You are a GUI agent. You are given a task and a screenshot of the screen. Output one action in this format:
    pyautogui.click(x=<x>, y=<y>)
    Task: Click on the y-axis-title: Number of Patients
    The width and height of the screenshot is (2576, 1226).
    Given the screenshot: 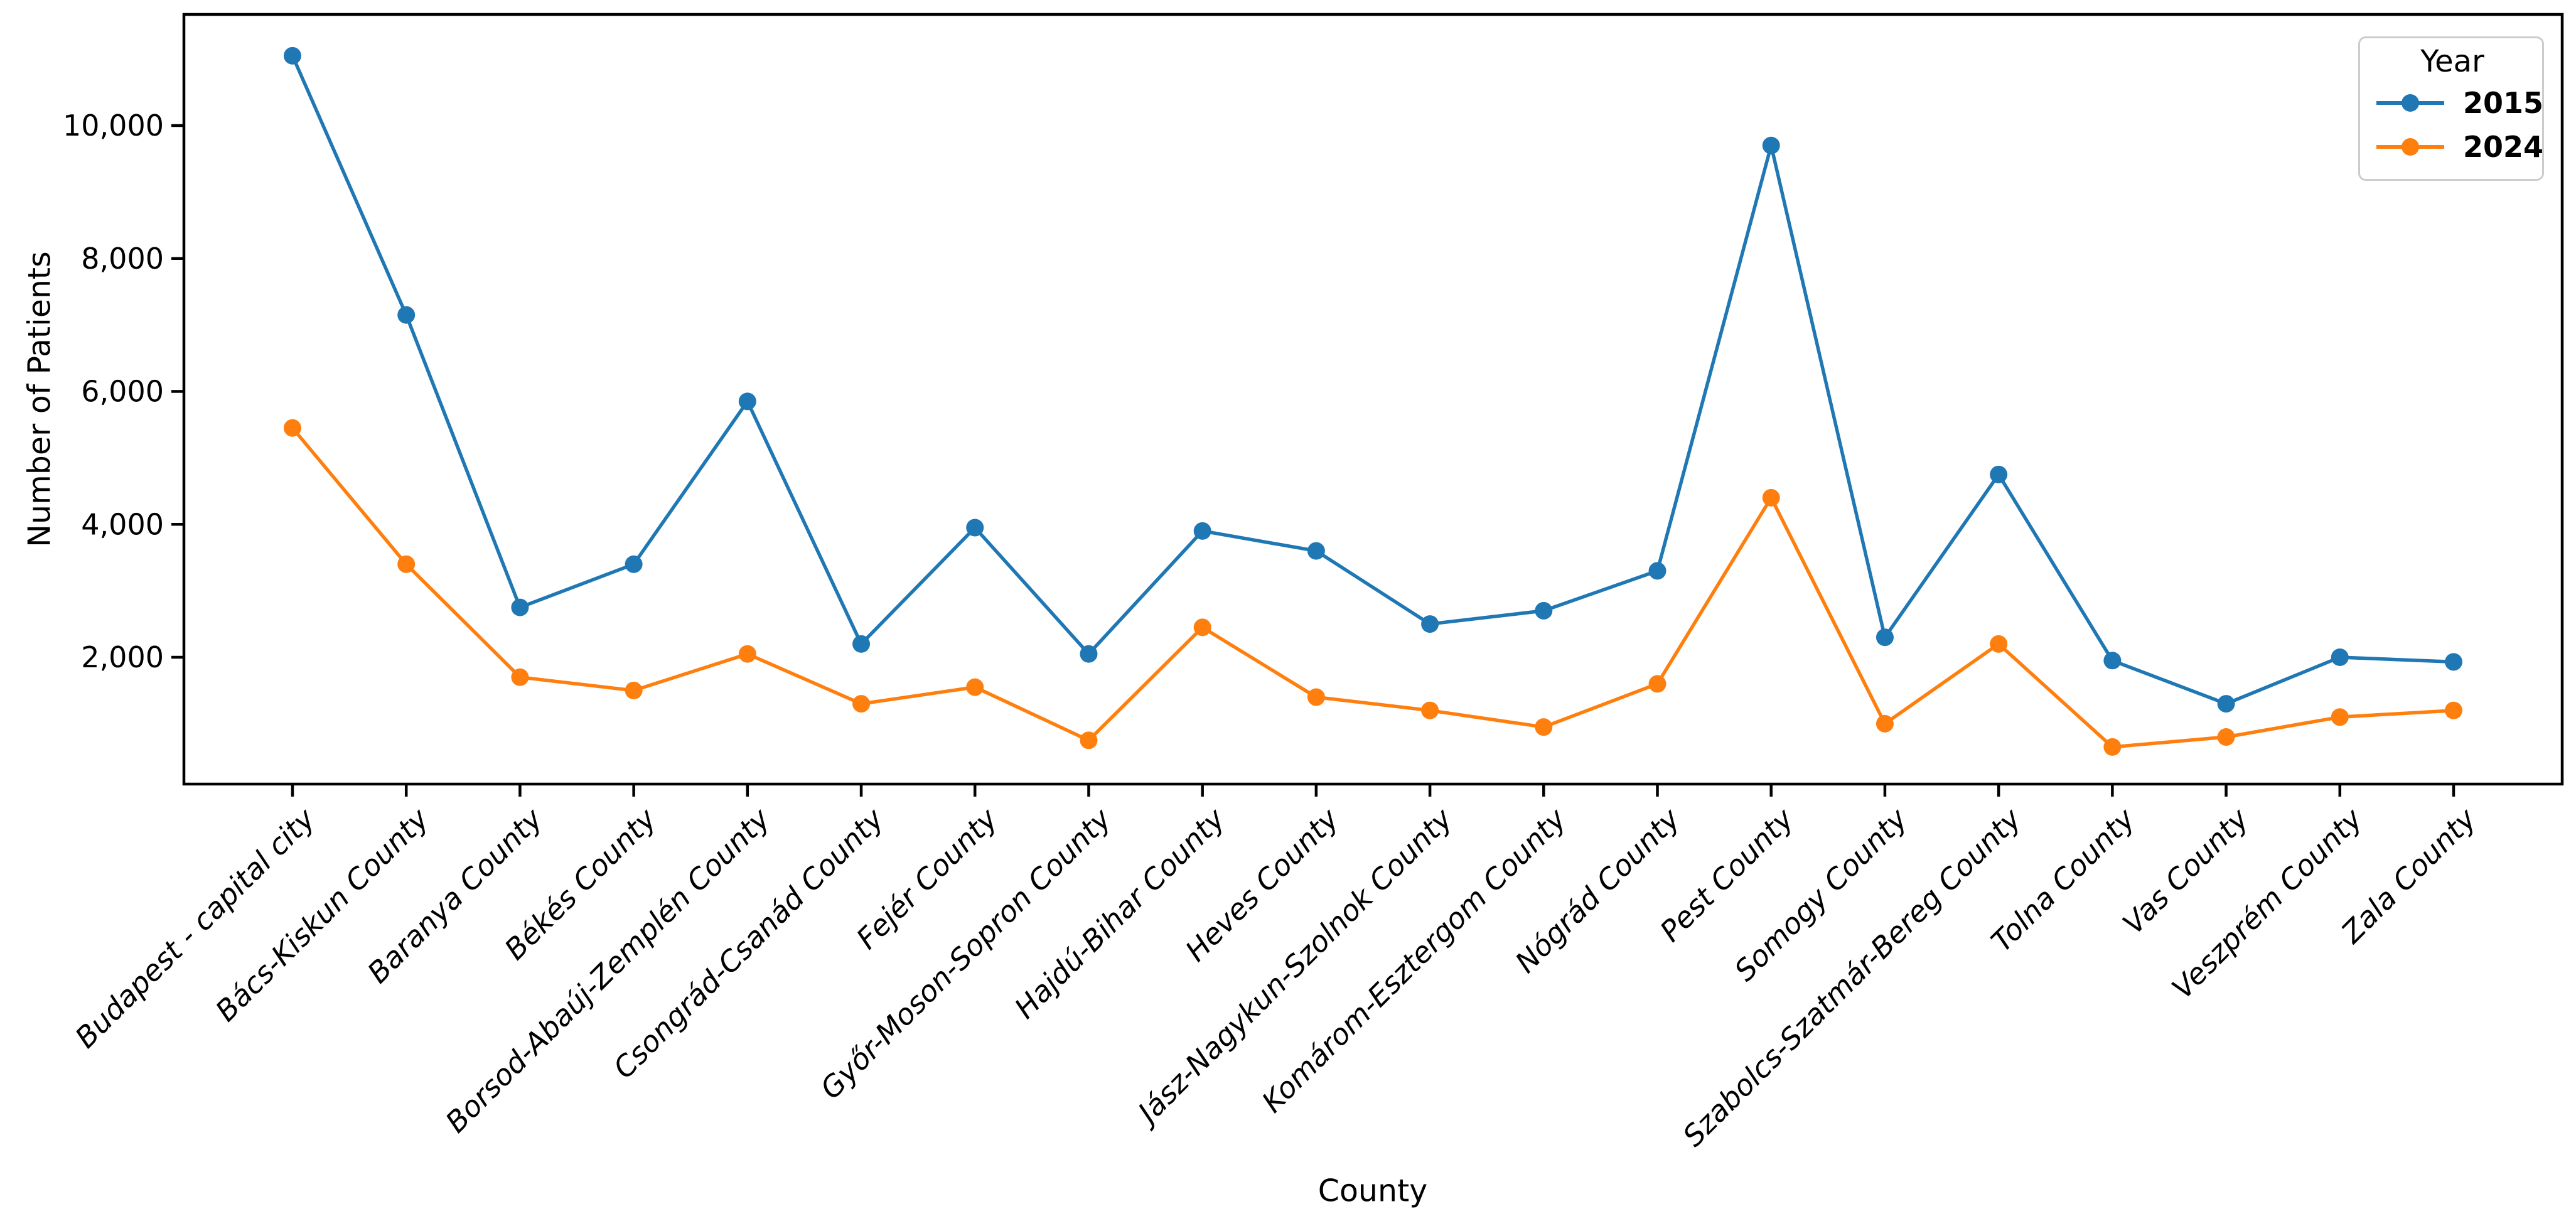 What is the action you would take?
    pyautogui.click(x=39, y=399)
    